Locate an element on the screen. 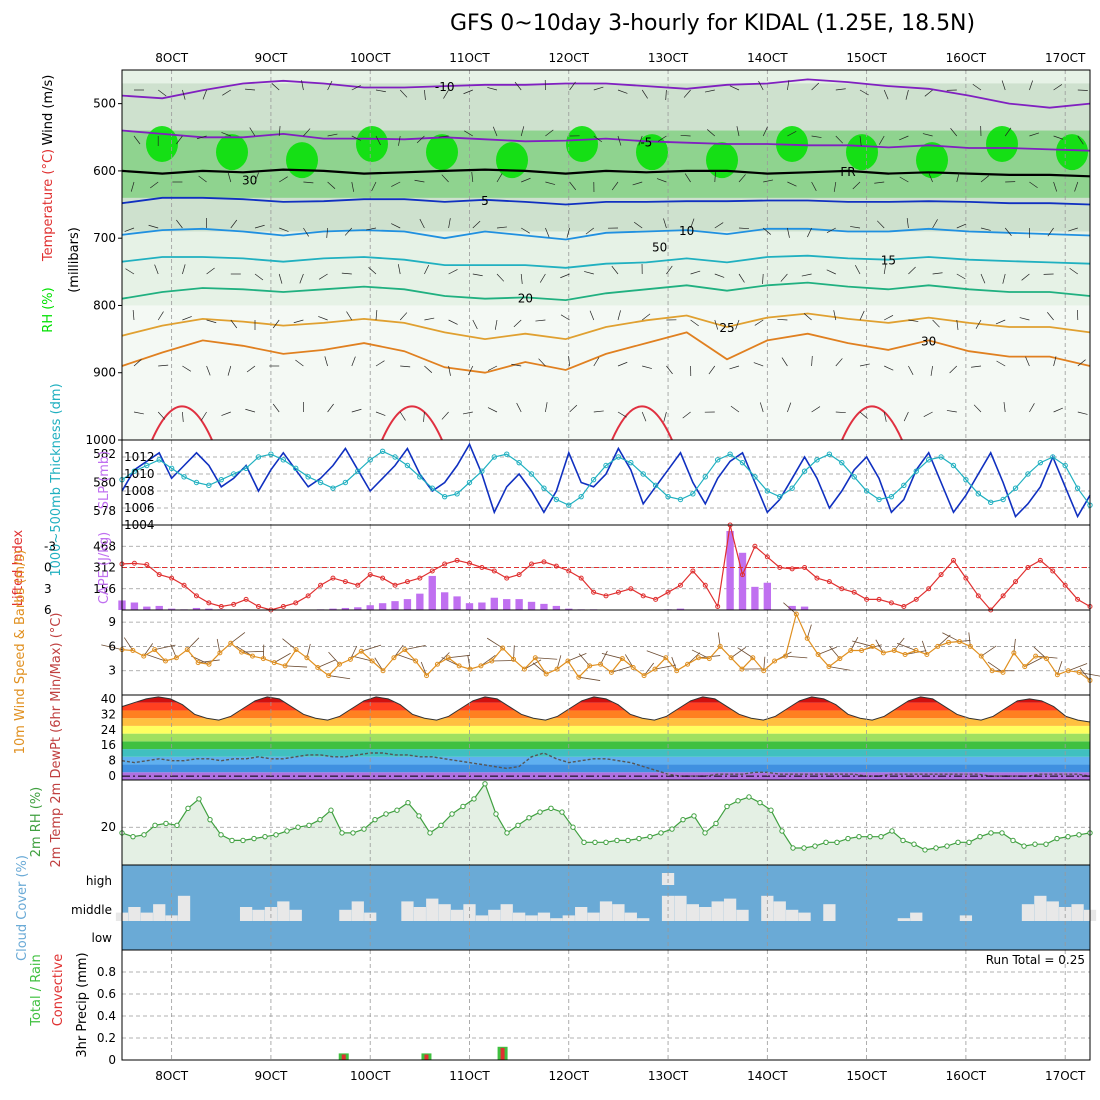 This screenshot has height=1100, width=1100. top-axis-label: 13OCT is located at coordinates (668, 58).